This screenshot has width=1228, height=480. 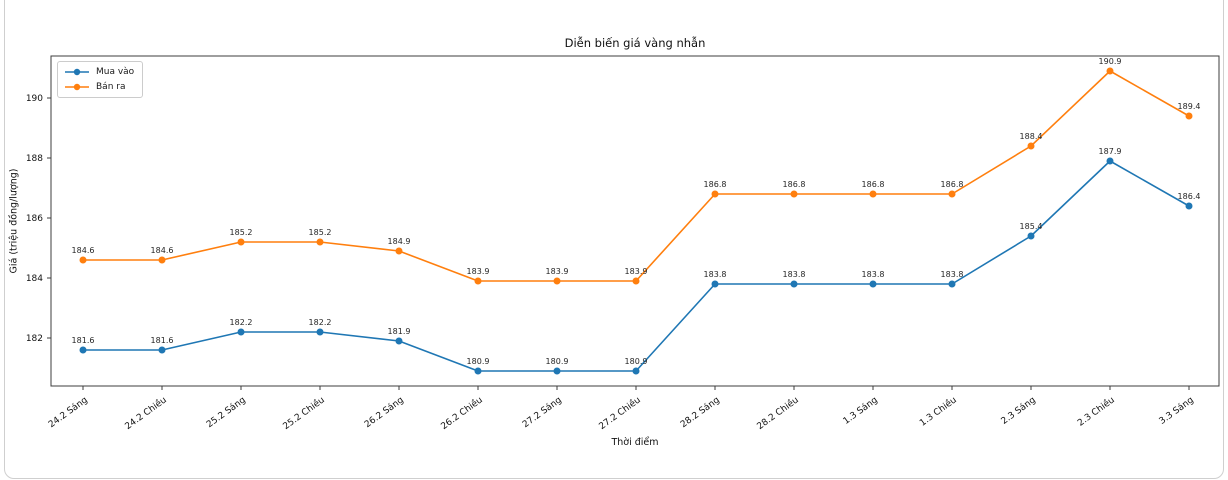 I want to click on data-point-label: 186.4, so click(x=1189, y=196).